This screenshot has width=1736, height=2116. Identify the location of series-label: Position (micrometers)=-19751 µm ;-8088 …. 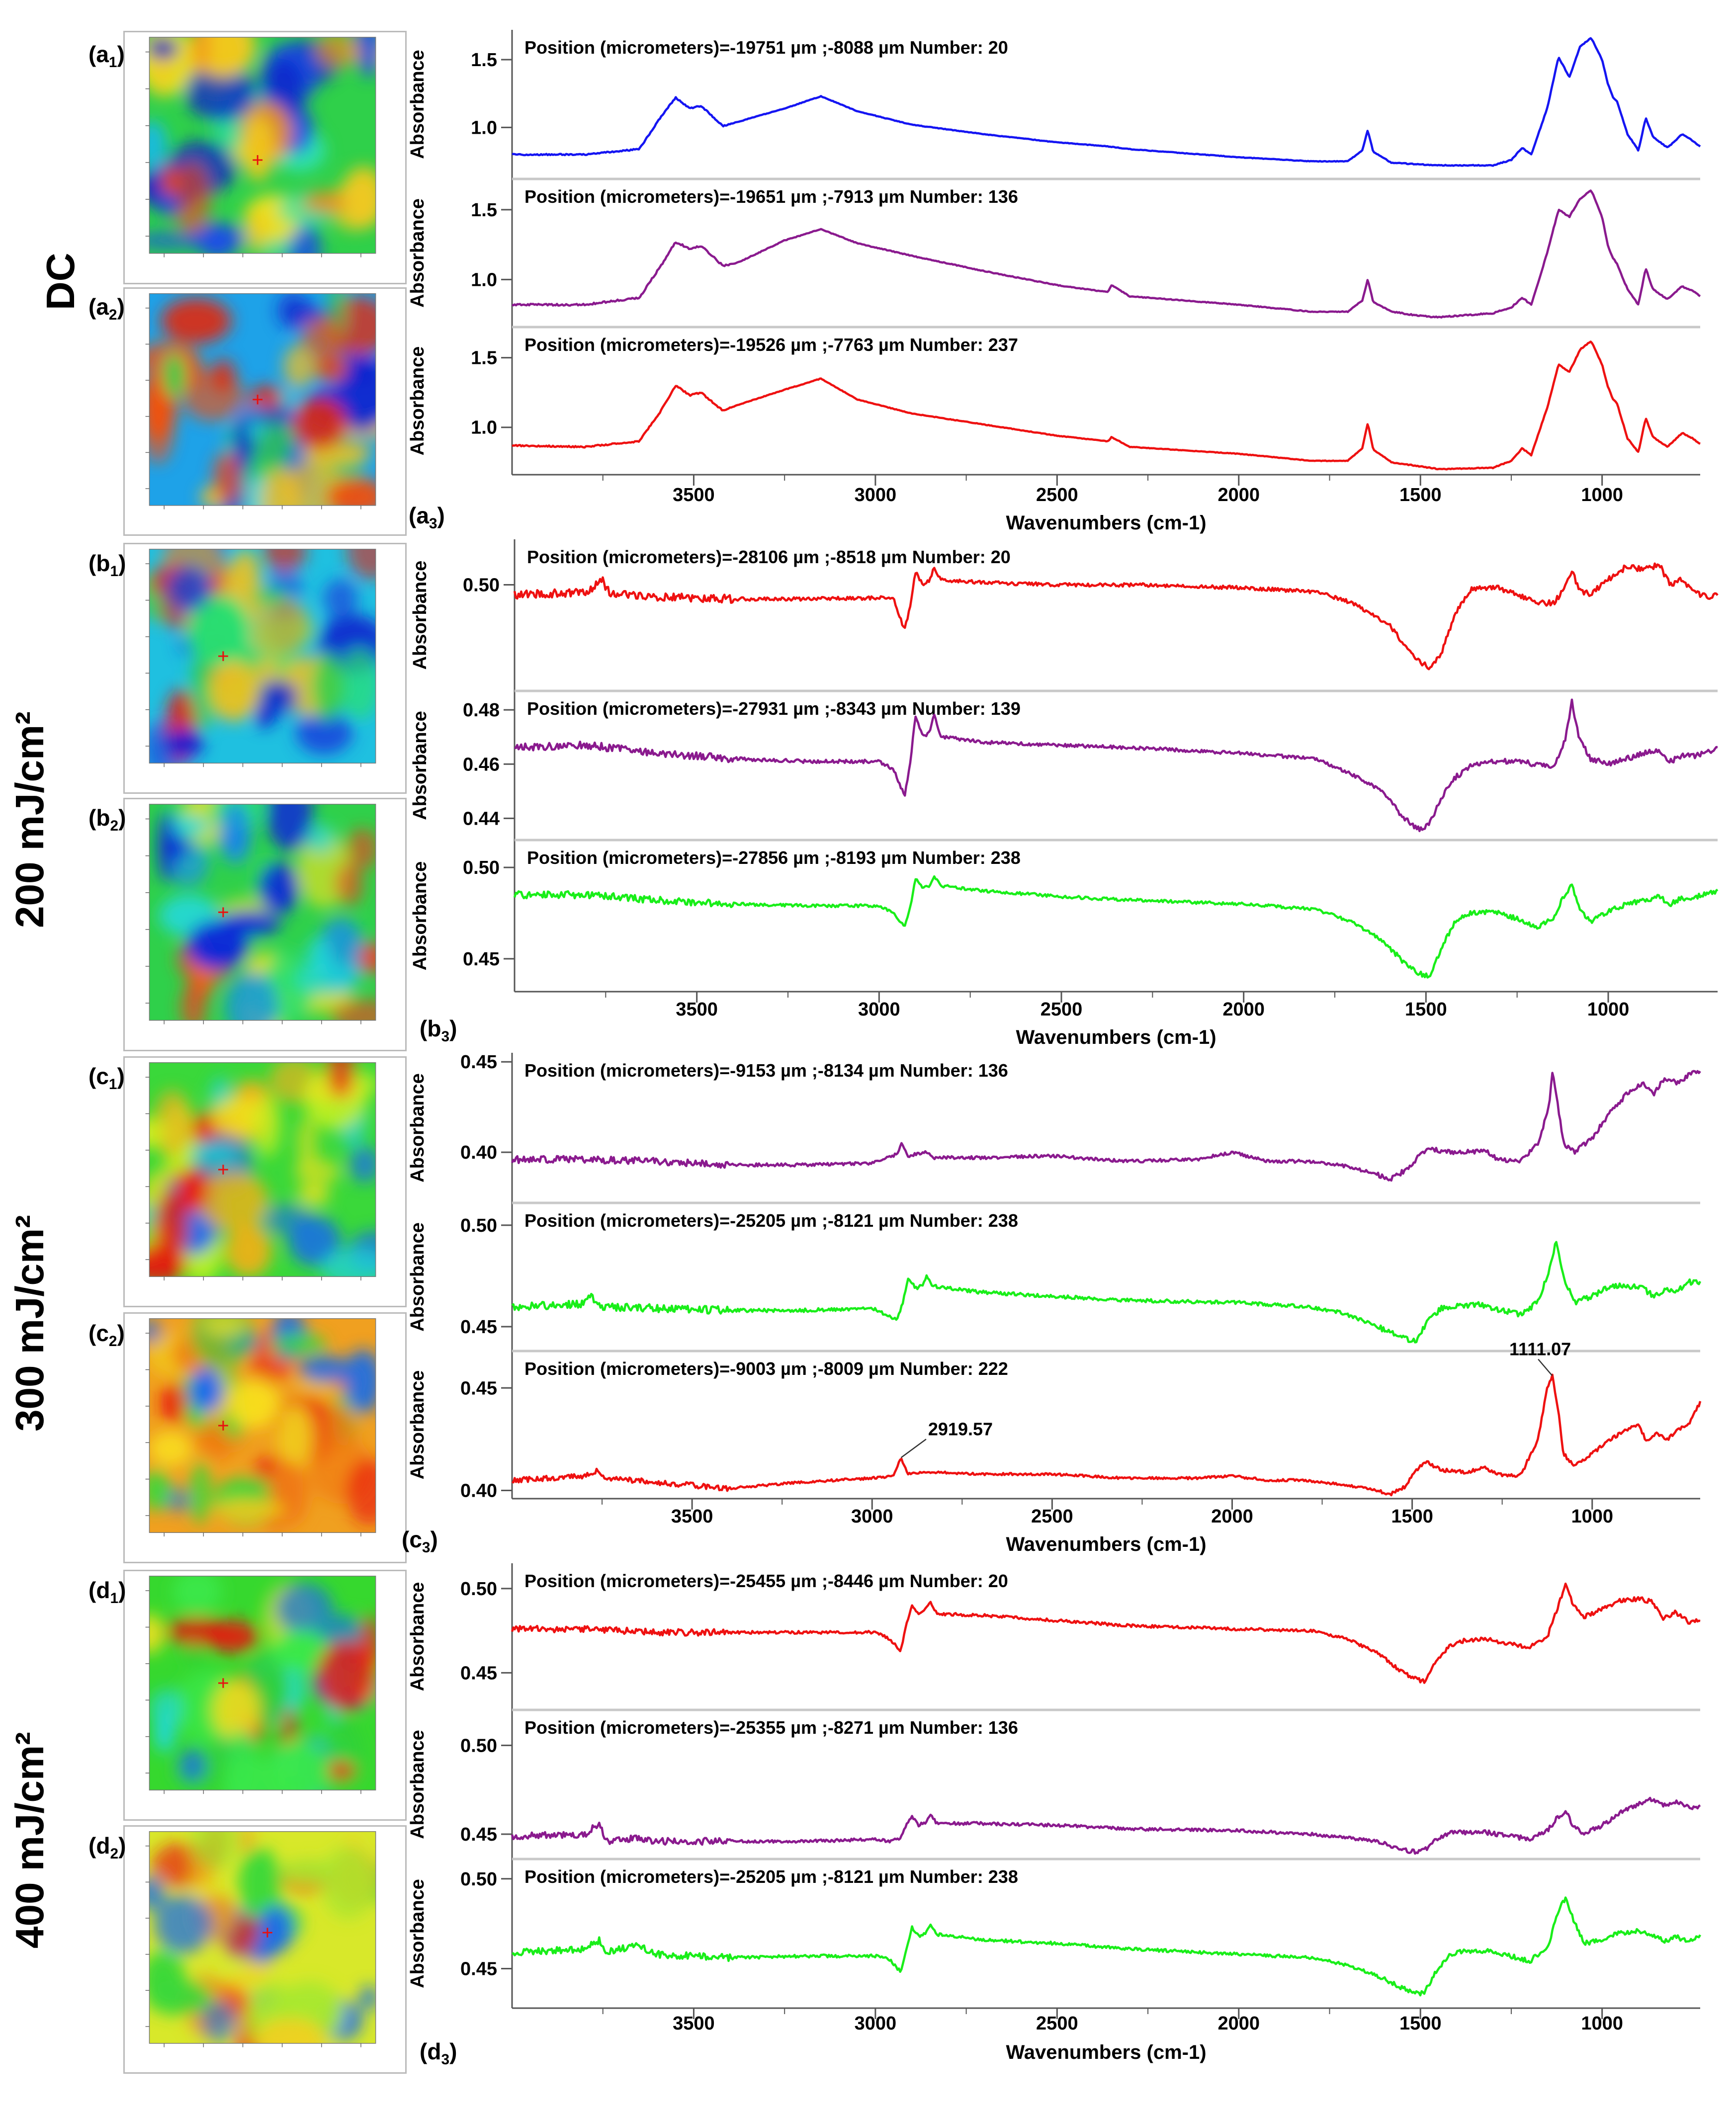
(766, 47).